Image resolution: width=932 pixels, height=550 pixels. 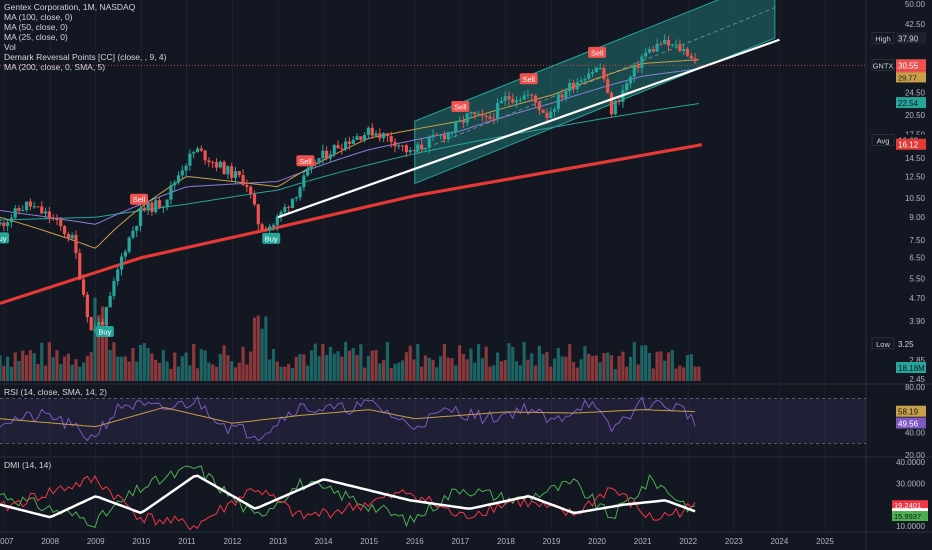 I want to click on dmi-value-box, so click(x=910, y=516).